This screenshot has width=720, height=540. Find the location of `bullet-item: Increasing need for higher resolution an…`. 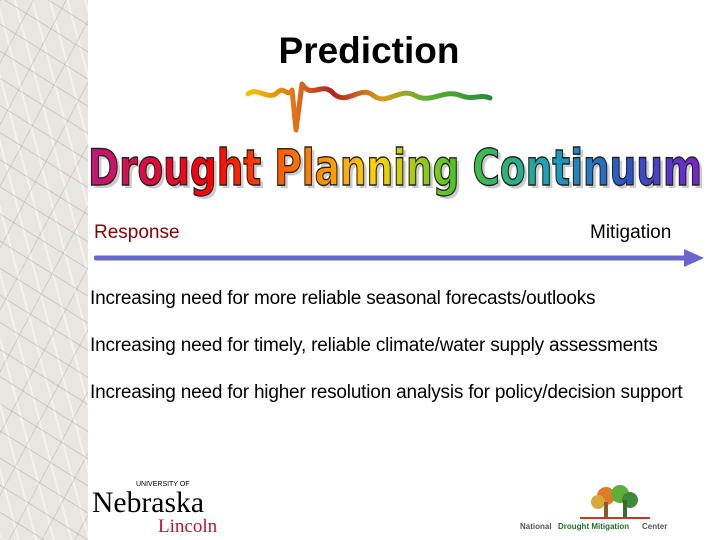

bullet-item: Increasing need for higher resolution an… is located at coordinates (386, 392).